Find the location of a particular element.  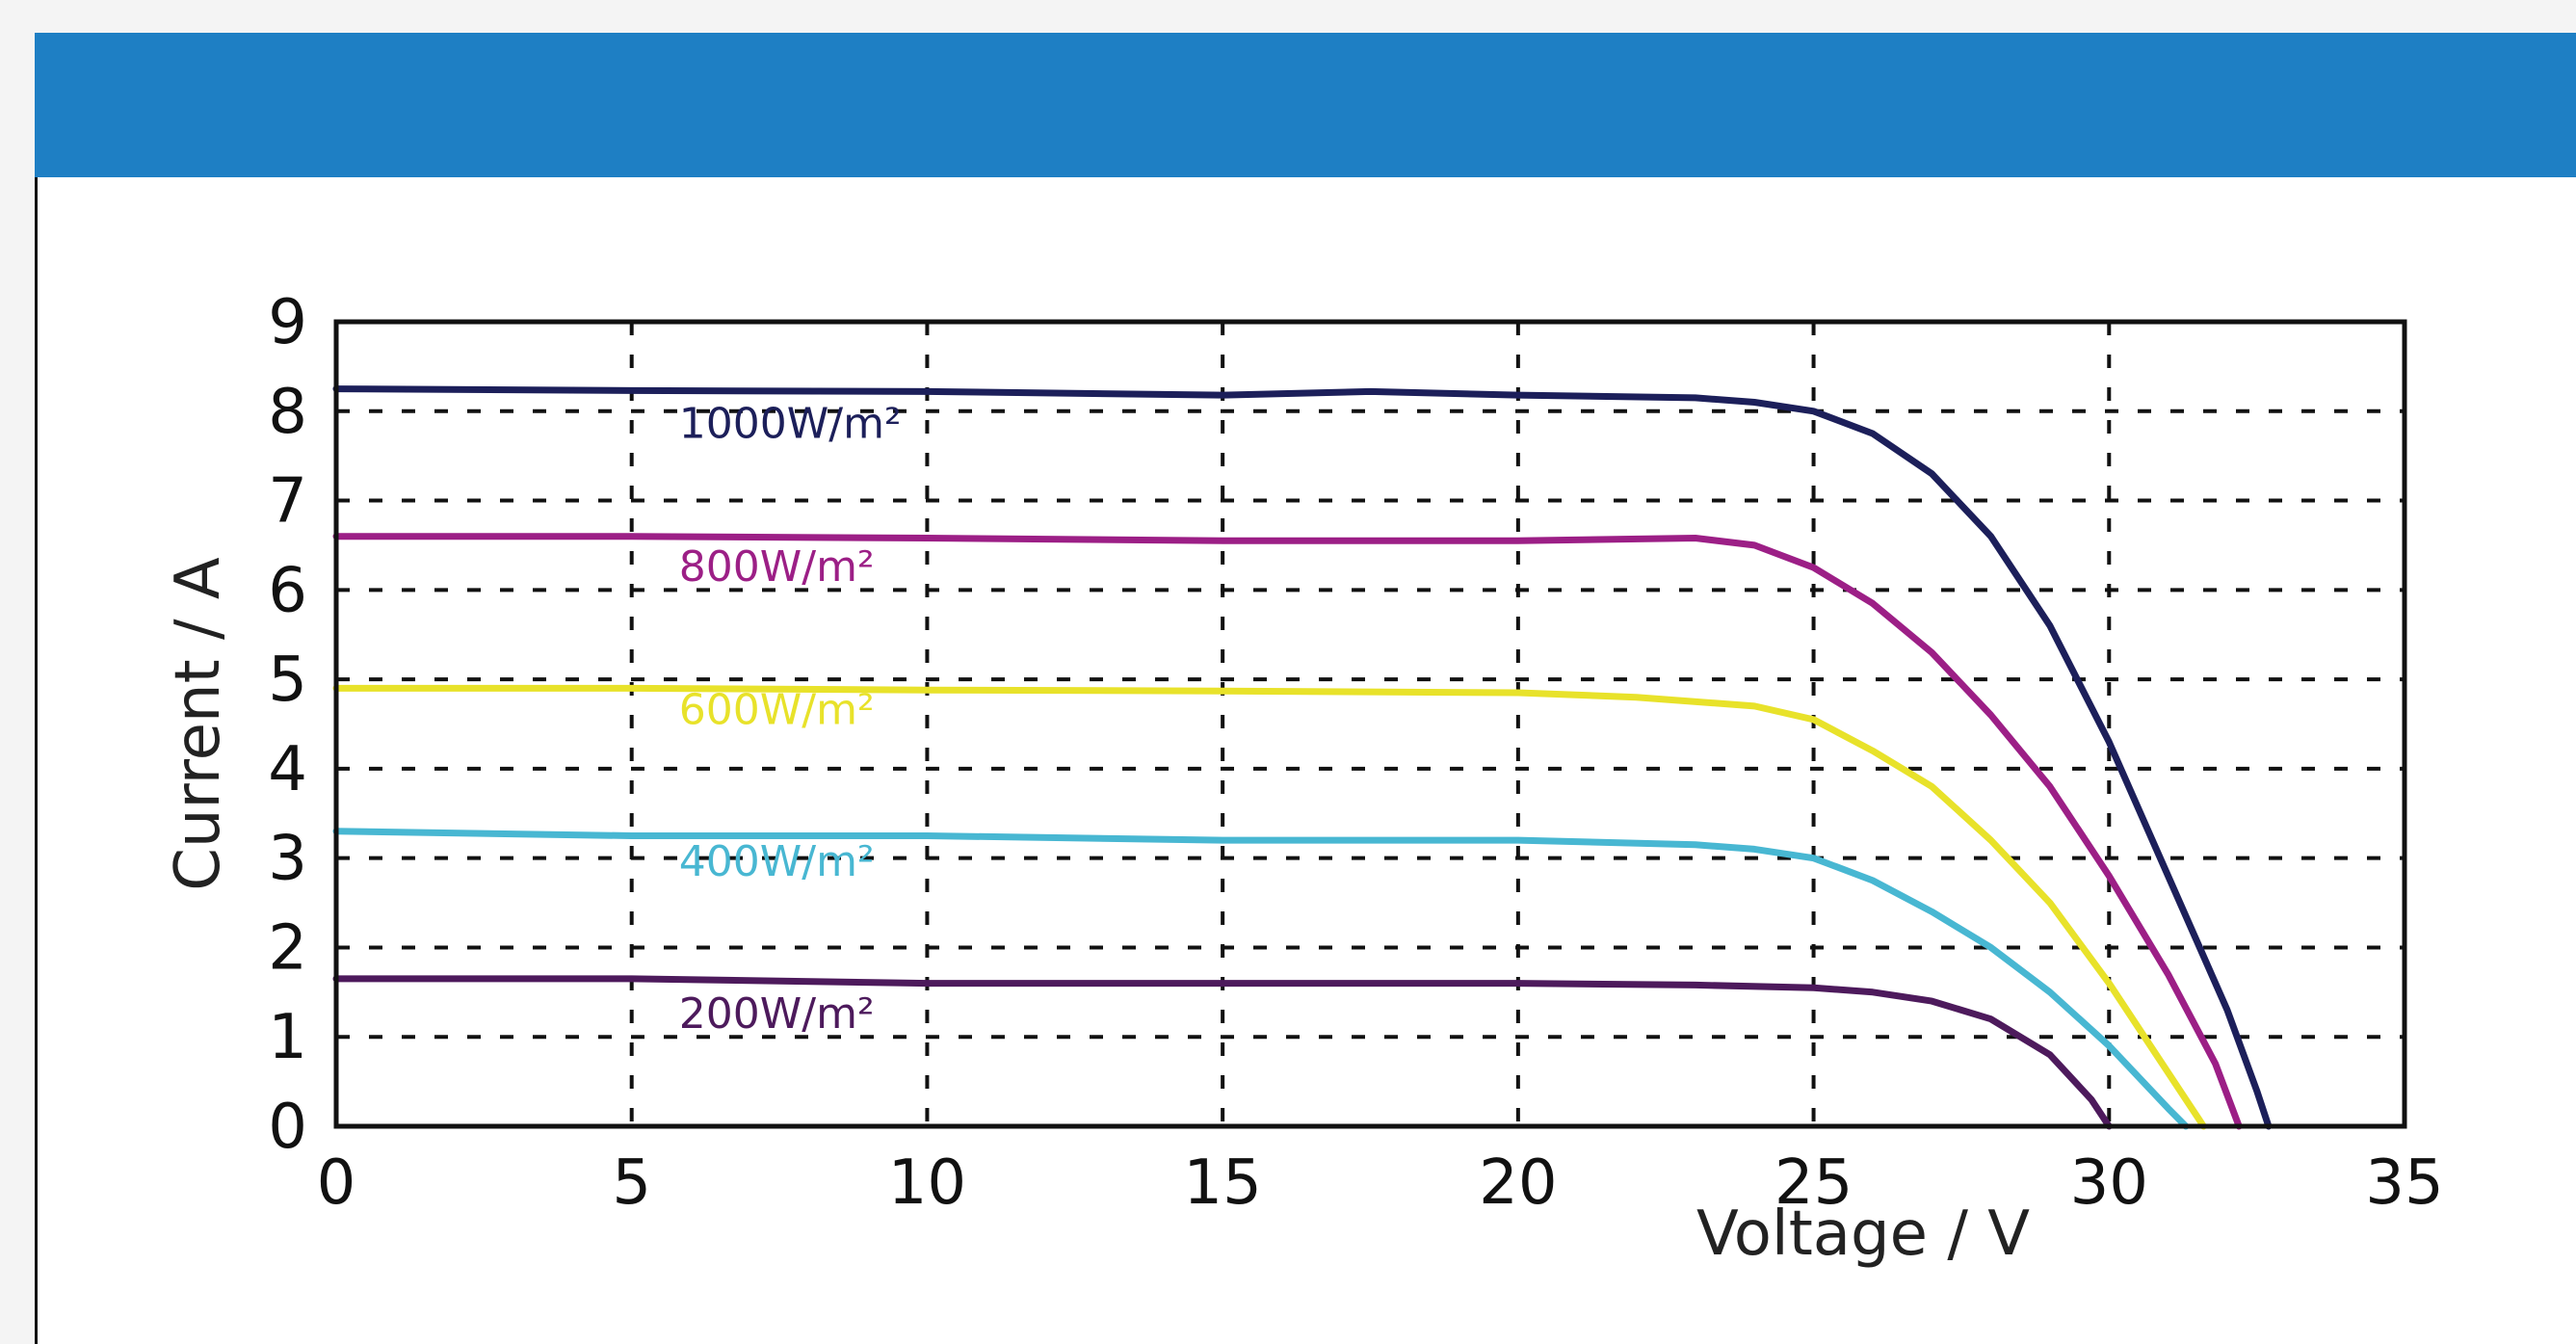

series-label: 600W/m² is located at coordinates (777, 710).